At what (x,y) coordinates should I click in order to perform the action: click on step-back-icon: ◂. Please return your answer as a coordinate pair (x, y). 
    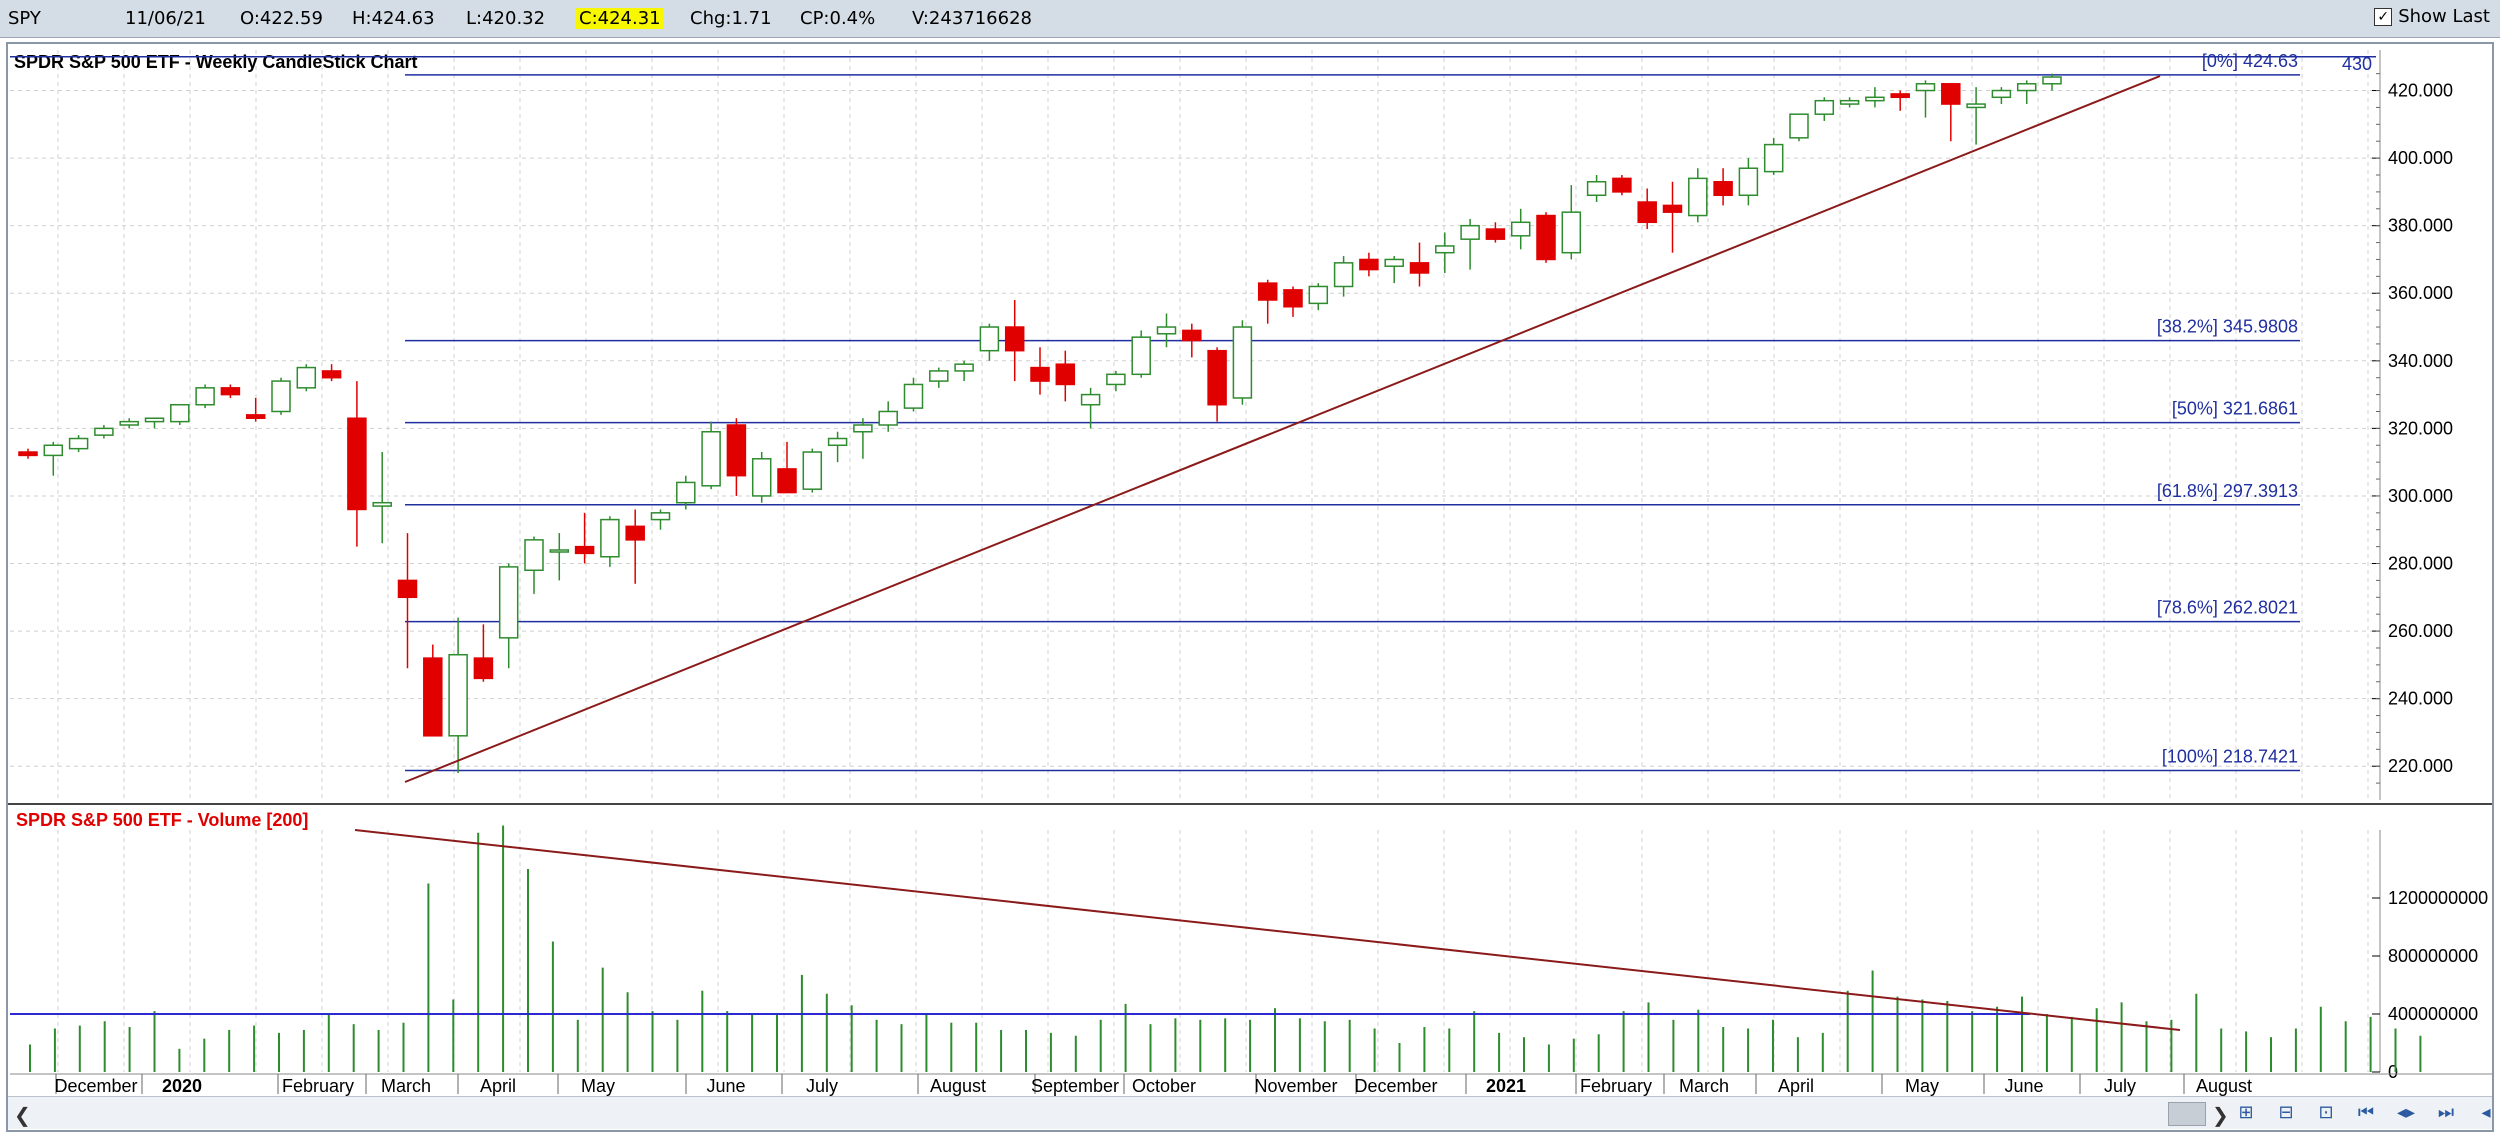
    Looking at the image, I should click on (2486, 1112).